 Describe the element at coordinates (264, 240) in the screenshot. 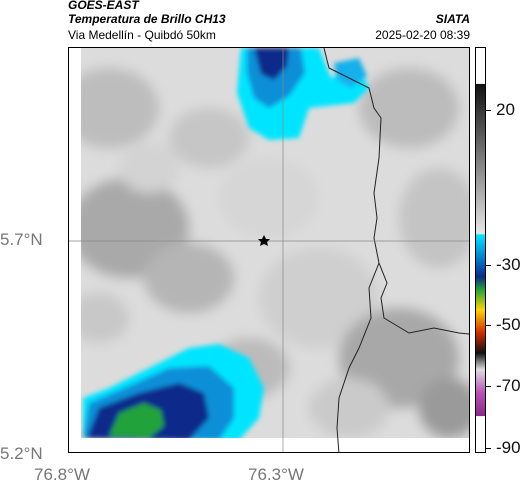

I see `star-icon` at that location.